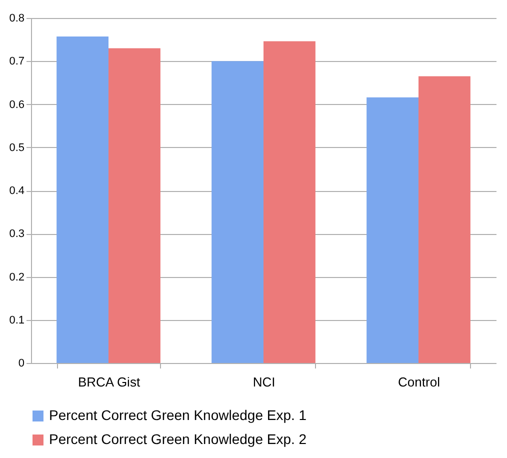 The height and width of the screenshot is (458, 507). Describe the element at coordinates (16, 277) in the screenshot. I see `y-tick-label: 0.2` at that location.